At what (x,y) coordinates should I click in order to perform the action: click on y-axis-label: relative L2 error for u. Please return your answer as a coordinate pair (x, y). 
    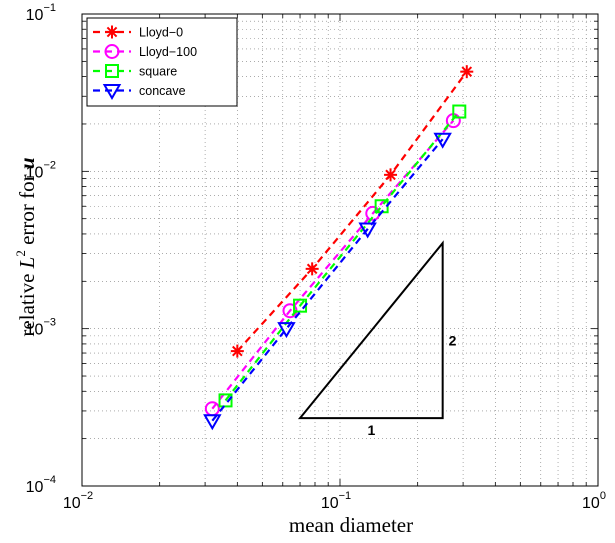
    Looking at the image, I should click on (26, 246).